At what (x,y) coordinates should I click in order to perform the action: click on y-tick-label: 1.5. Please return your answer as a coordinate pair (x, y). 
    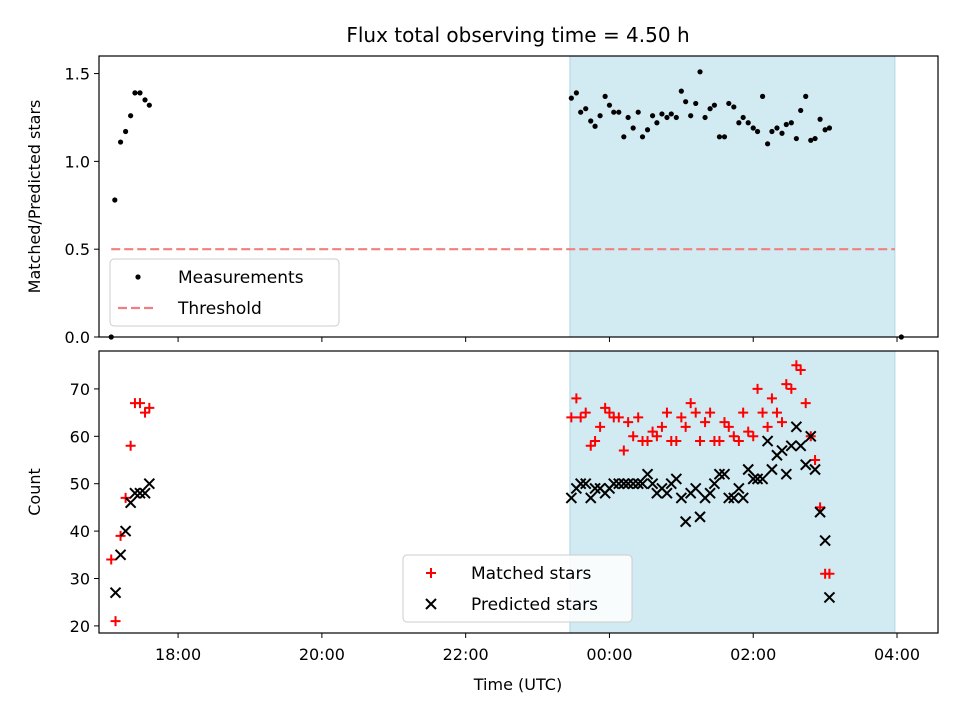
    Looking at the image, I should click on (77, 74).